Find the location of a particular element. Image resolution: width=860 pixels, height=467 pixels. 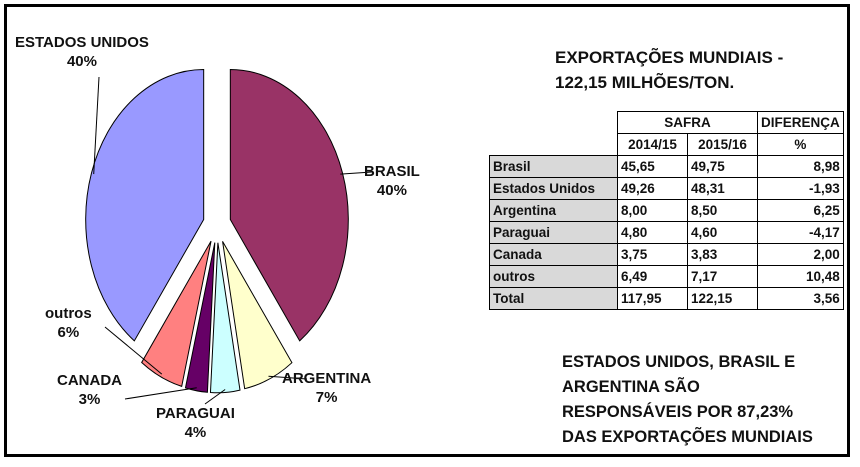

diff-cell: 10,48 is located at coordinates (800, 276).